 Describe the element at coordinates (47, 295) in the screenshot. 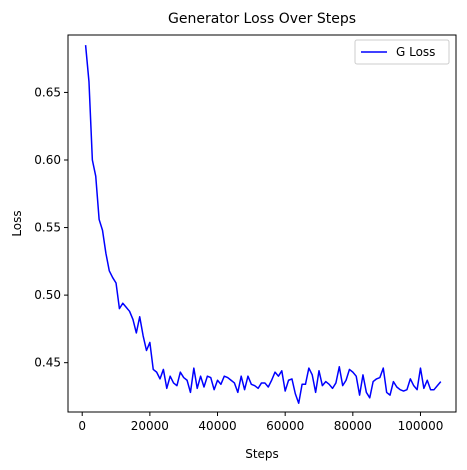

I see `y-tick-label: 0.50` at that location.